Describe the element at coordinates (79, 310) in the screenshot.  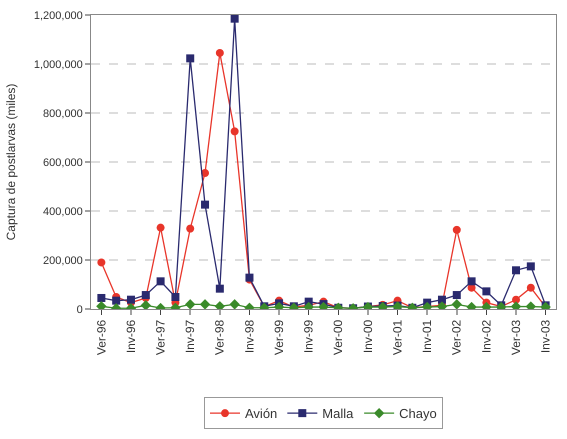
I see `y-tick-label: 0` at that location.